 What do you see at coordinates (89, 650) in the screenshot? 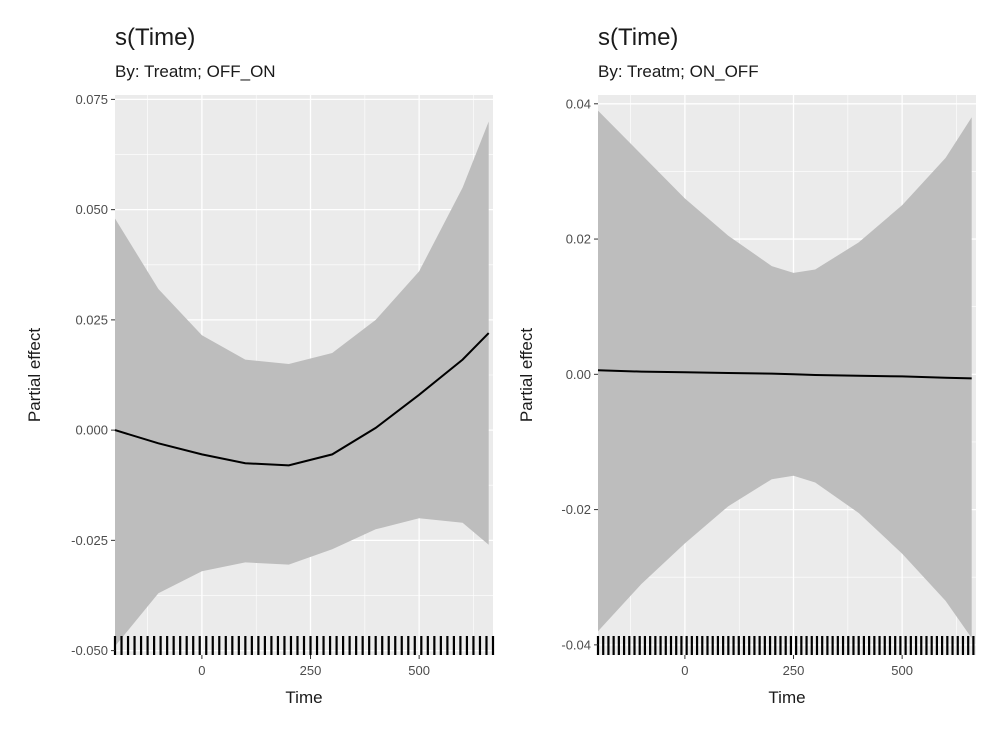
I see `y-tick-label: -0.050` at bounding box center [89, 650].